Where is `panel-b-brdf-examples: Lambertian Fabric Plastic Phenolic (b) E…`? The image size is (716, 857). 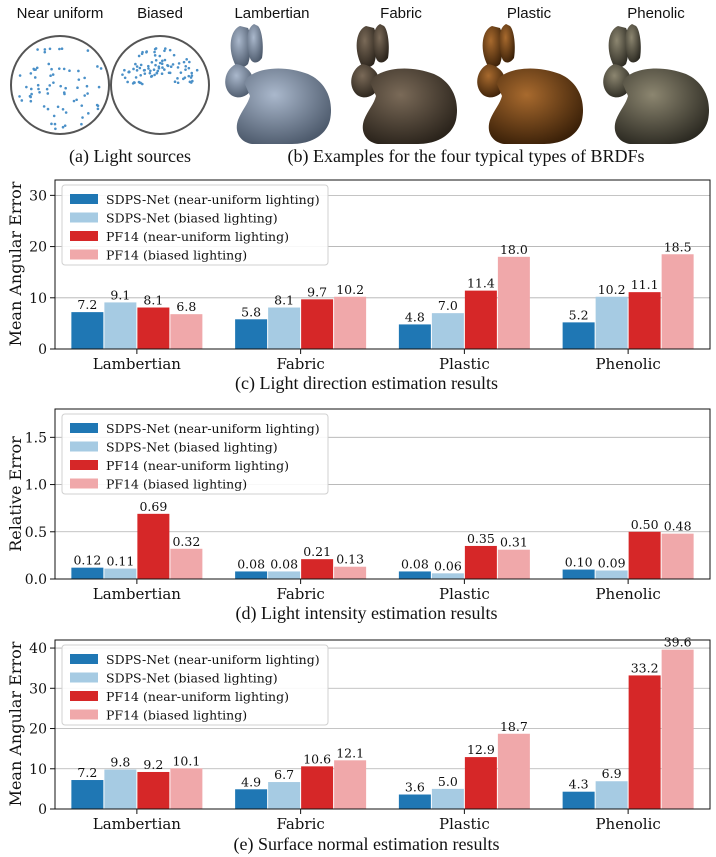
panel-b-brdf-examples: Lambertian Fabric Plastic Phenolic (b) E… is located at coordinates (467, 86).